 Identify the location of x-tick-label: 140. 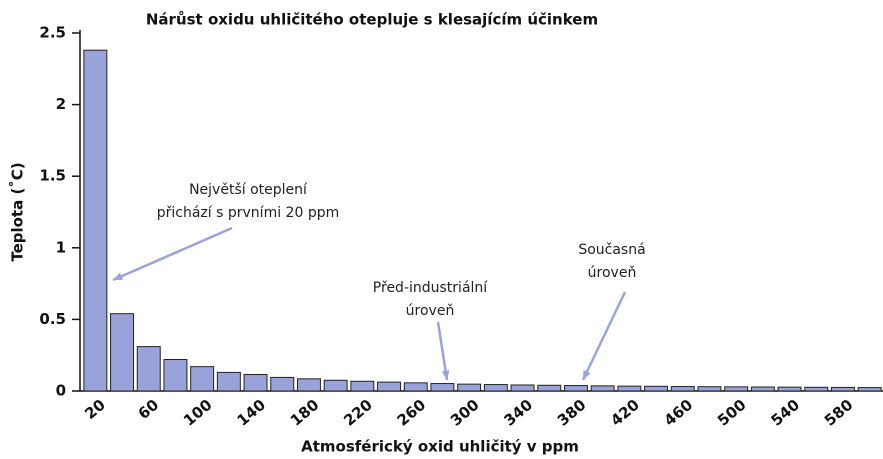
(251, 413).